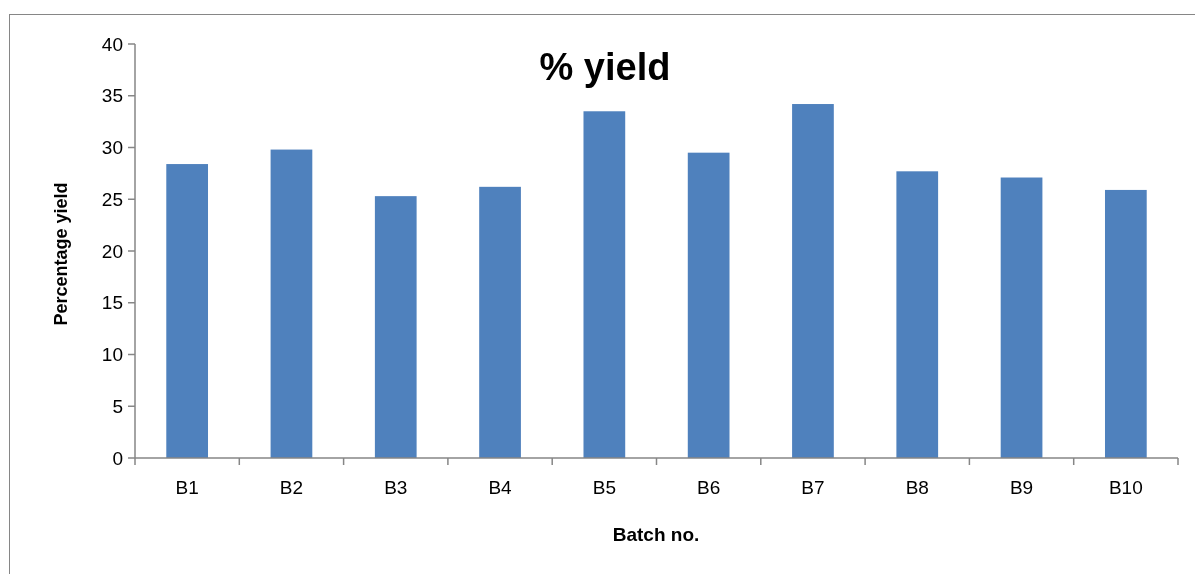 This screenshot has height=574, width=1195. I want to click on x-tick-label: B1, so click(187, 487).